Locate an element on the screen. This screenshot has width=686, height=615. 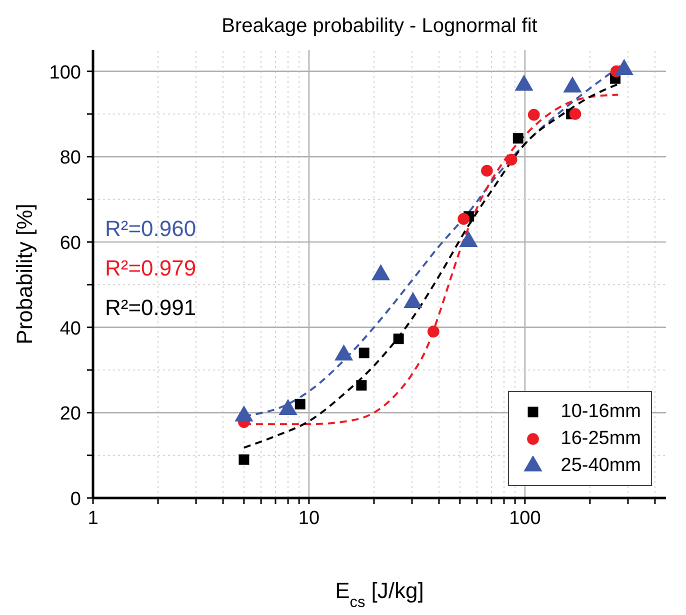
chart-title: Breakage probability - Lognormal fit is located at coordinates (380, 26).